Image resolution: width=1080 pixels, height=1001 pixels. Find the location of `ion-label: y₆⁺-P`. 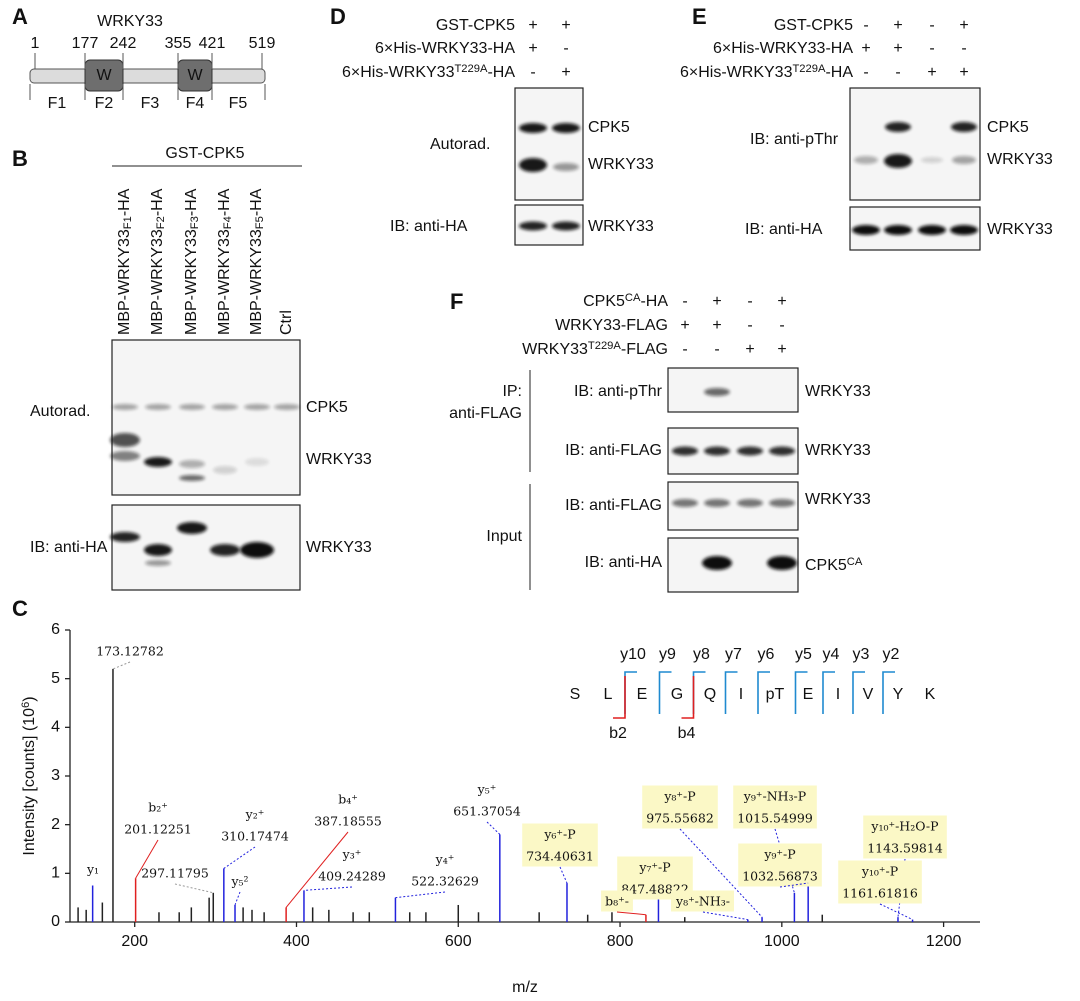

ion-label: y₆⁺-P is located at coordinates (559, 834).